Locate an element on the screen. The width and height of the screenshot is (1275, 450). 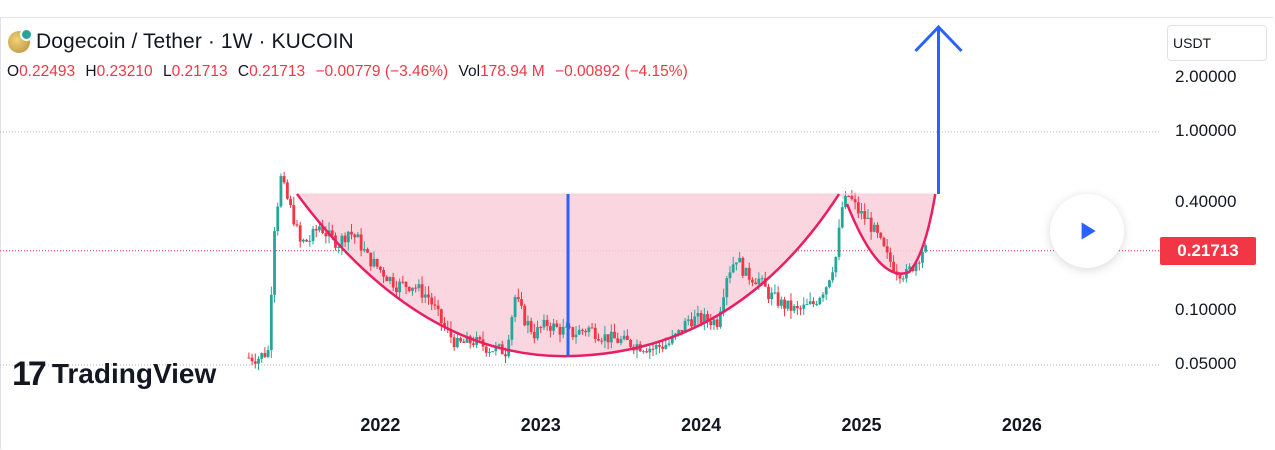
current-price-label: 0.21713 is located at coordinates (1208, 251).